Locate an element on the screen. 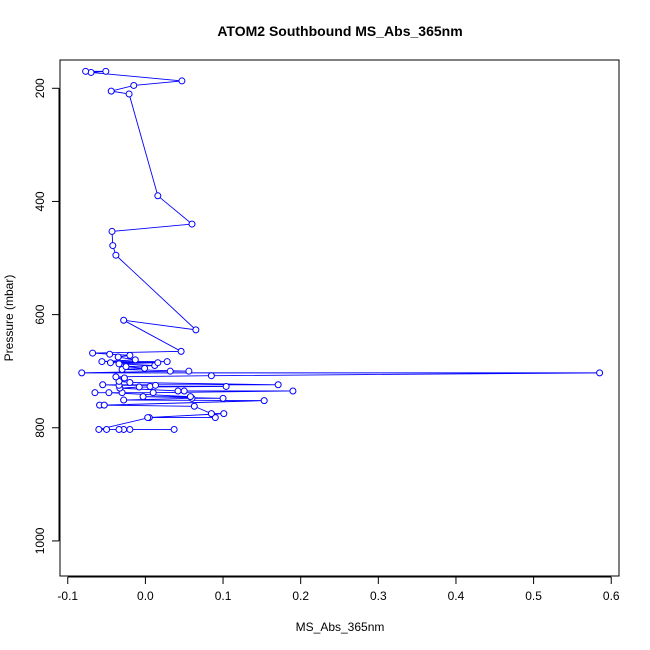  y-tick-label: 600 is located at coordinates (40, 314).